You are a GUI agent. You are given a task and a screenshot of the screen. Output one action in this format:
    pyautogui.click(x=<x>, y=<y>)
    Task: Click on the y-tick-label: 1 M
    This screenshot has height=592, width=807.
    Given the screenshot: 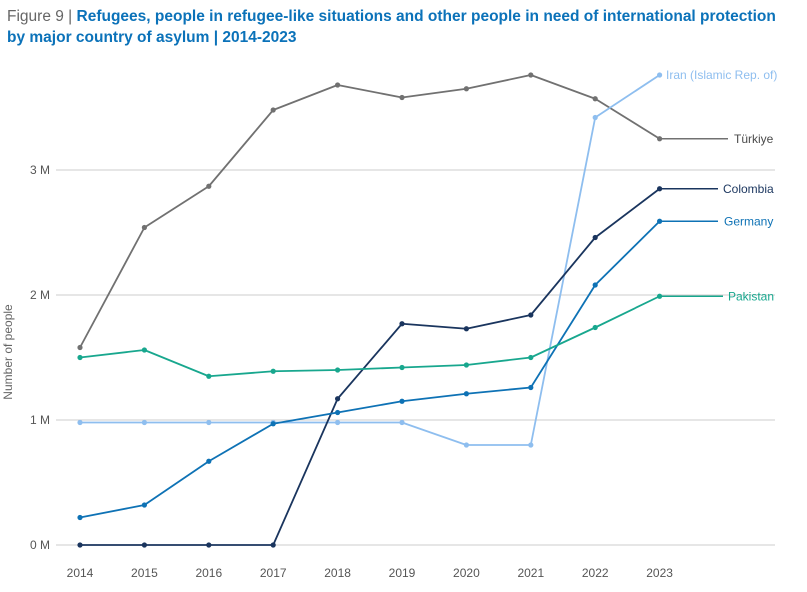 What is the action you would take?
    pyautogui.click(x=40, y=420)
    